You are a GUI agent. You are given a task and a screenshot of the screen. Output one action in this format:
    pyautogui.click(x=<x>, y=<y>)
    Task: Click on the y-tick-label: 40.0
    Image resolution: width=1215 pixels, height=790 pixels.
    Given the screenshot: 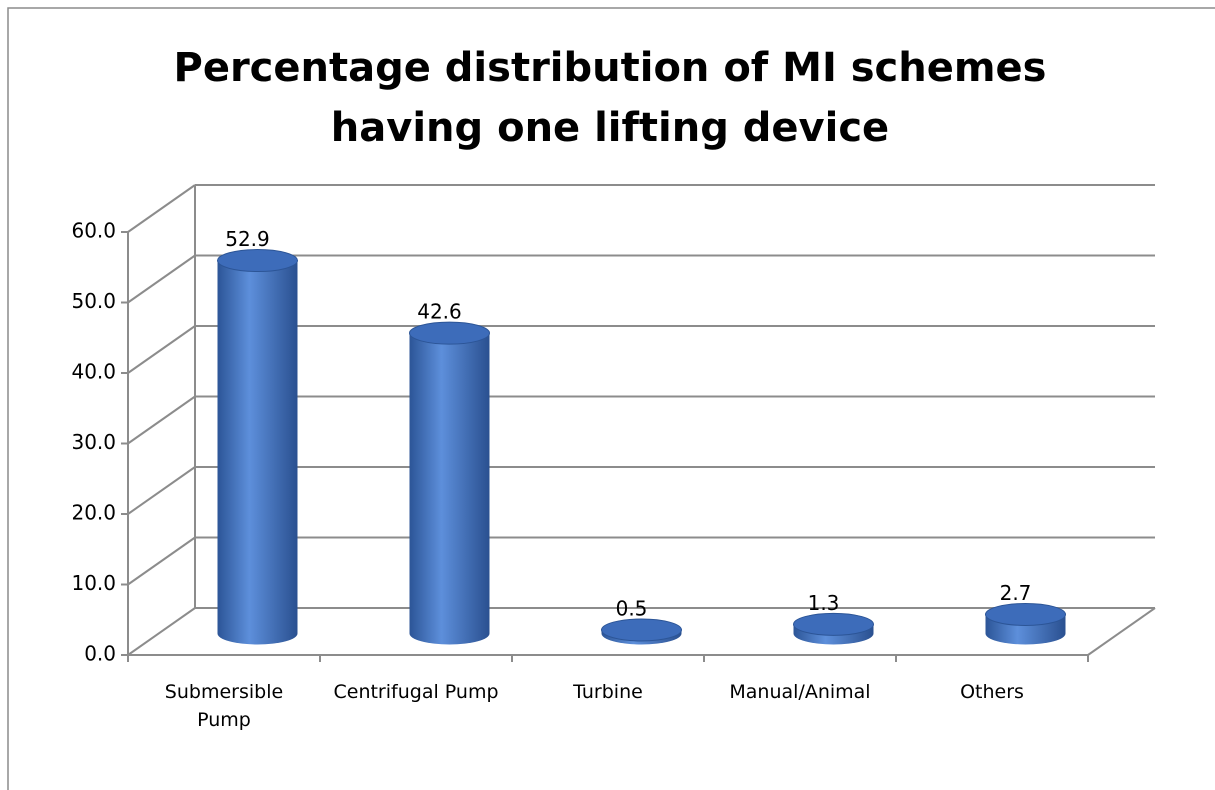 What is the action you would take?
    pyautogui.click(x=93, y=372)
    